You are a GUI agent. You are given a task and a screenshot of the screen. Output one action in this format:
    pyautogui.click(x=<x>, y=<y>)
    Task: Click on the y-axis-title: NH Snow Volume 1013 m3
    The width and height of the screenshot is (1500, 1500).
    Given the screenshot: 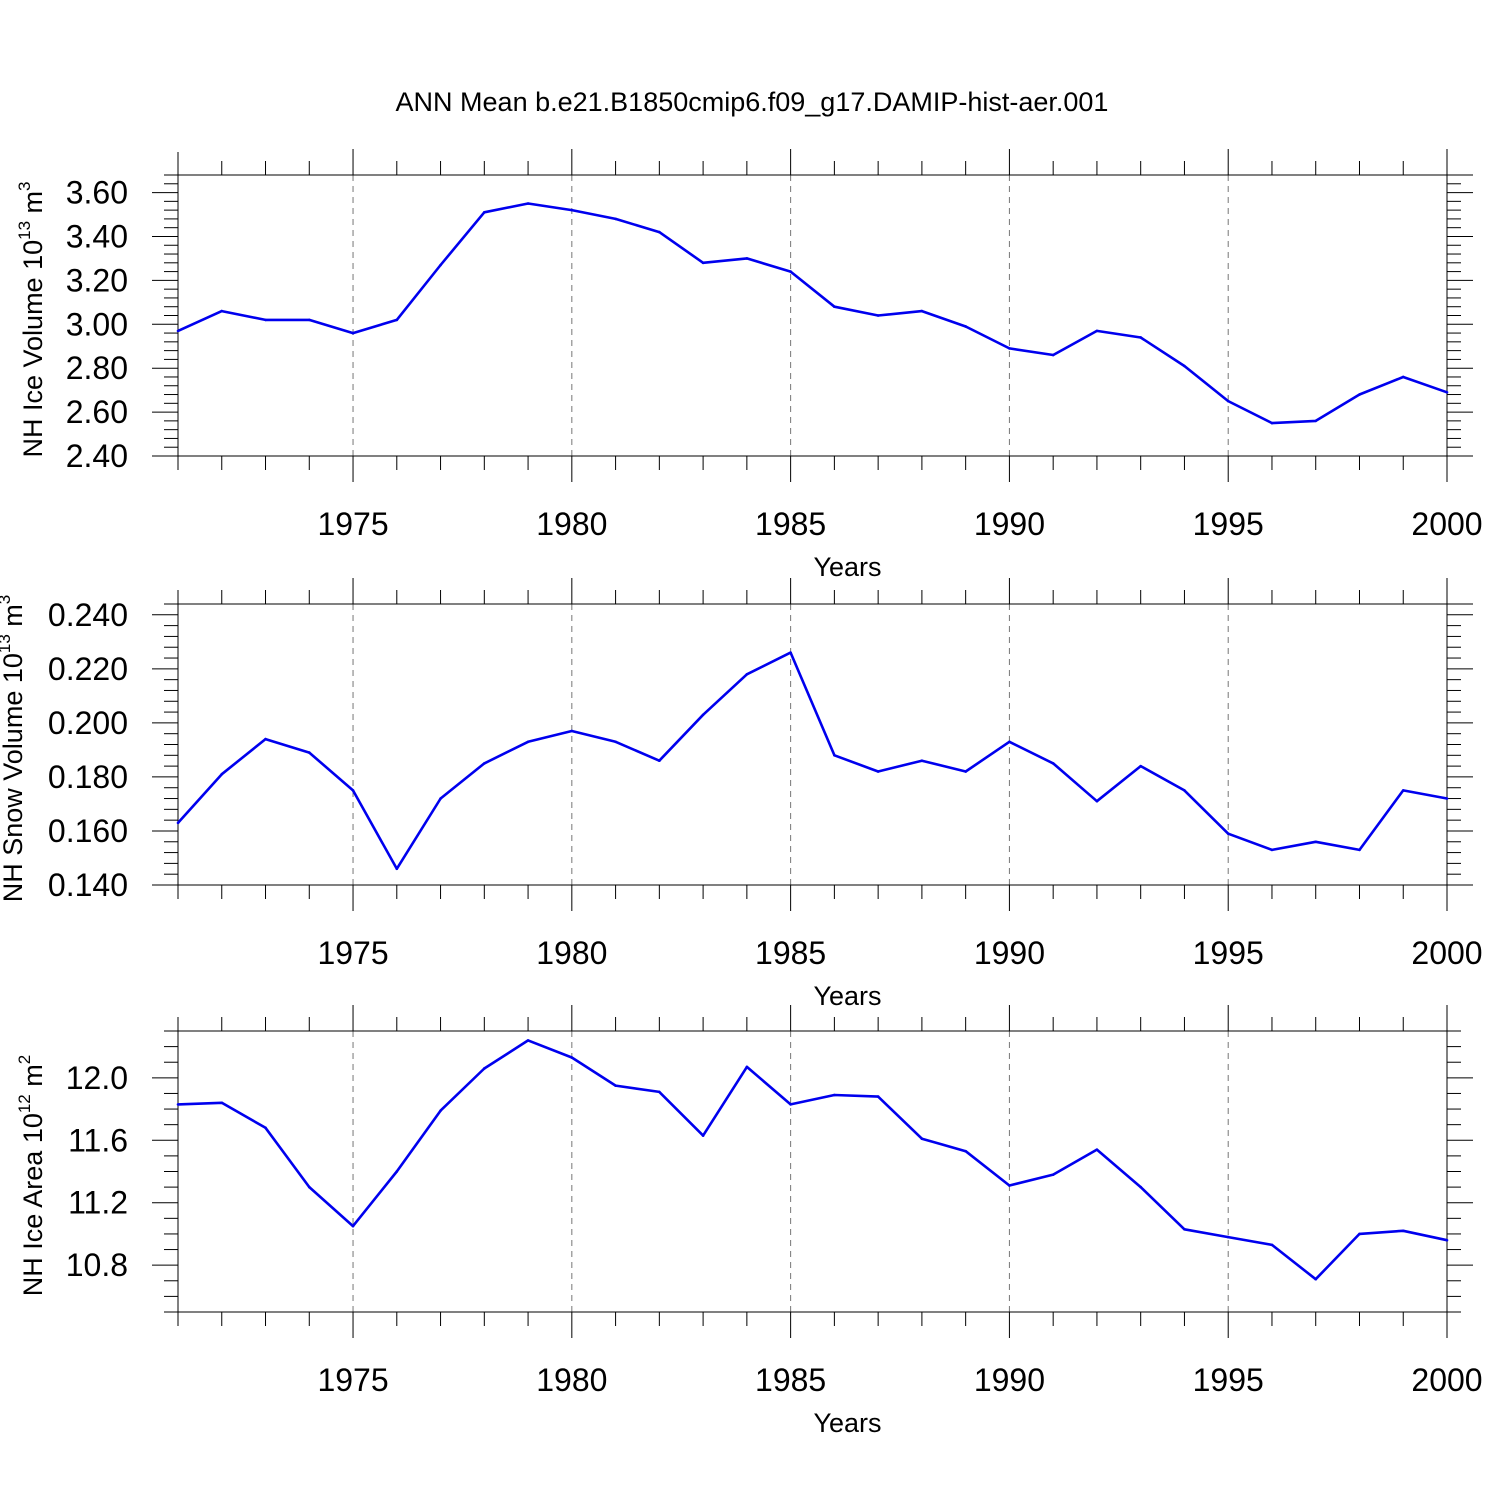 What is the action you would take?
    pyautogui.click(x=14, y=749)
    